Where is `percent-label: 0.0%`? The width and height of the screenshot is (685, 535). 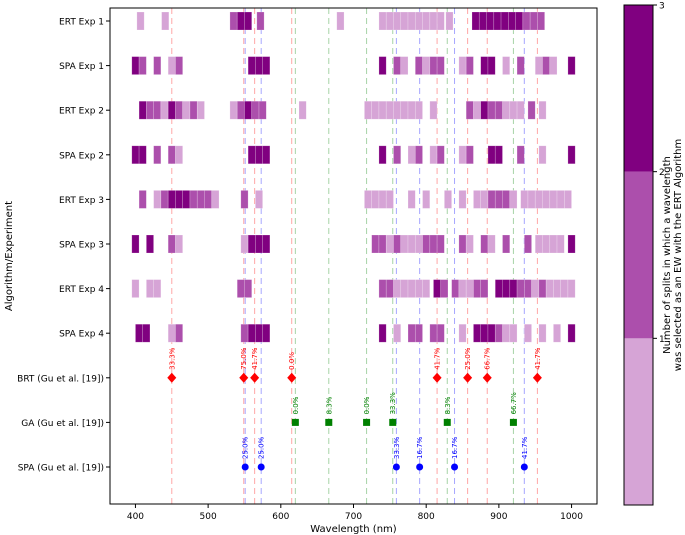 percent-label: 0.0% is located at coordinates (292, 361).